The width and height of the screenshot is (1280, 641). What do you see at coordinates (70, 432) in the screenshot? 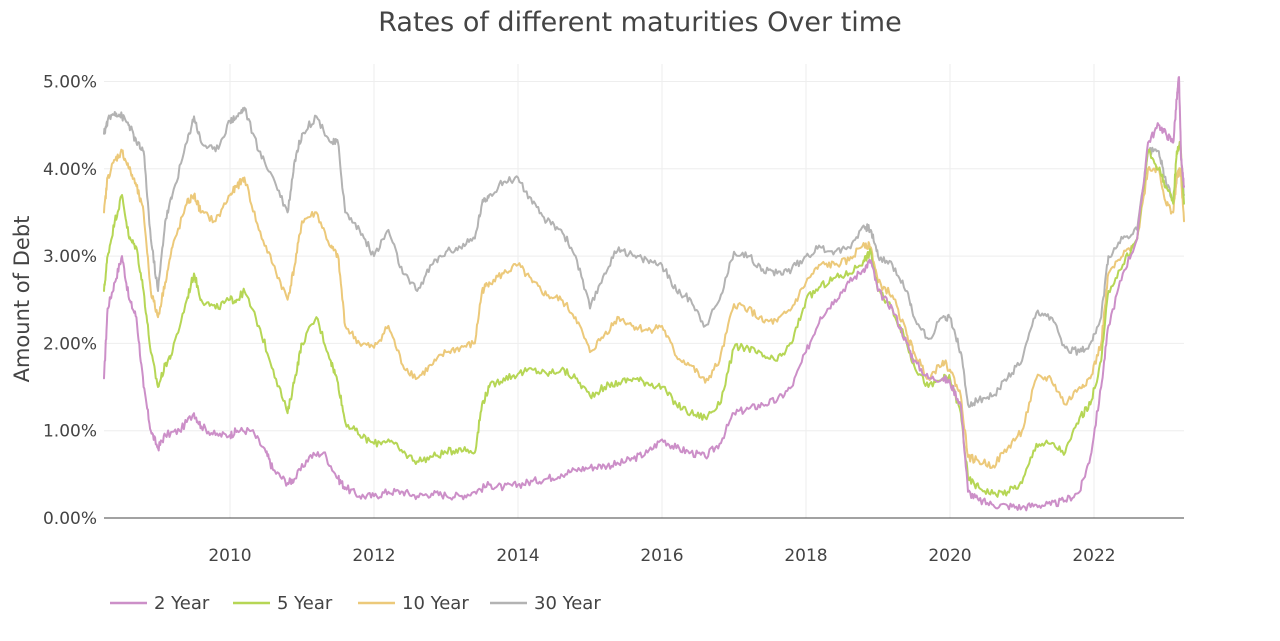
I see `y-tick-label: 1.00%` at bounding box center [70, 432].